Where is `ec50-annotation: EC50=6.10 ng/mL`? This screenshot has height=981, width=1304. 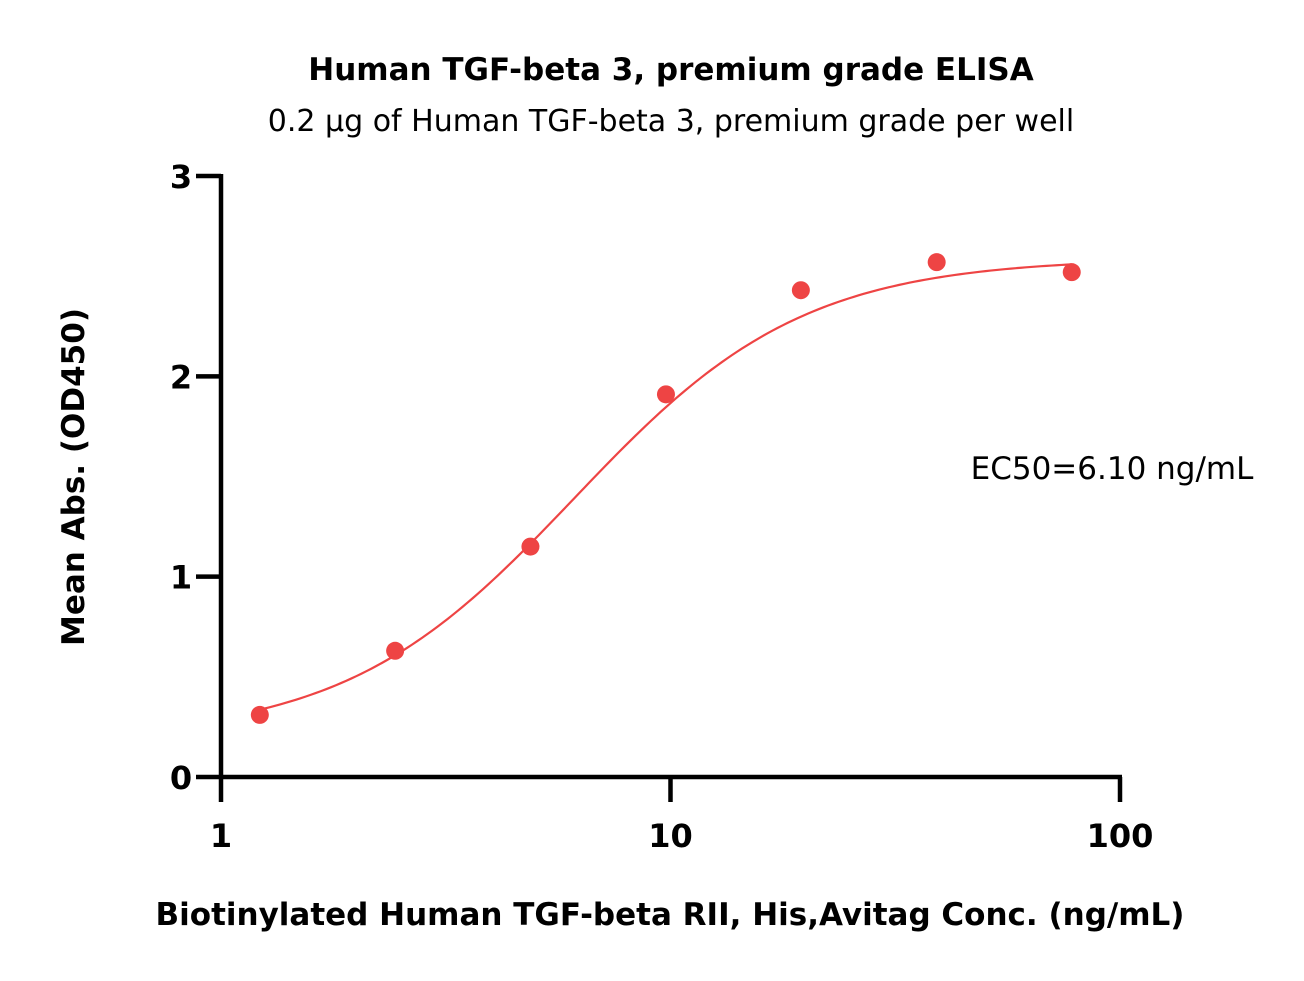 ec50-annotation: EC50=6.10 ng/mL is located at coordinates (1112, 469).